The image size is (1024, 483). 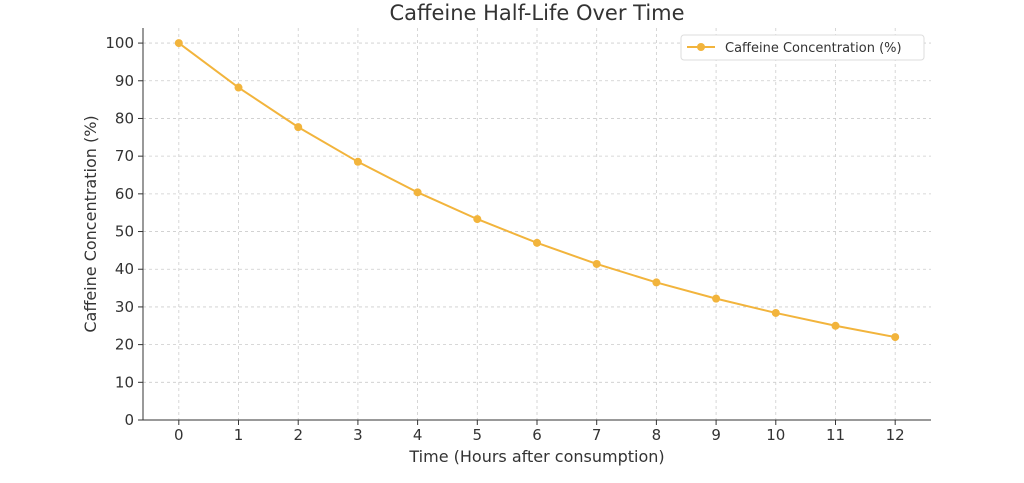 I want to click on x-tick-label: 9, so click(x=716, y=435).